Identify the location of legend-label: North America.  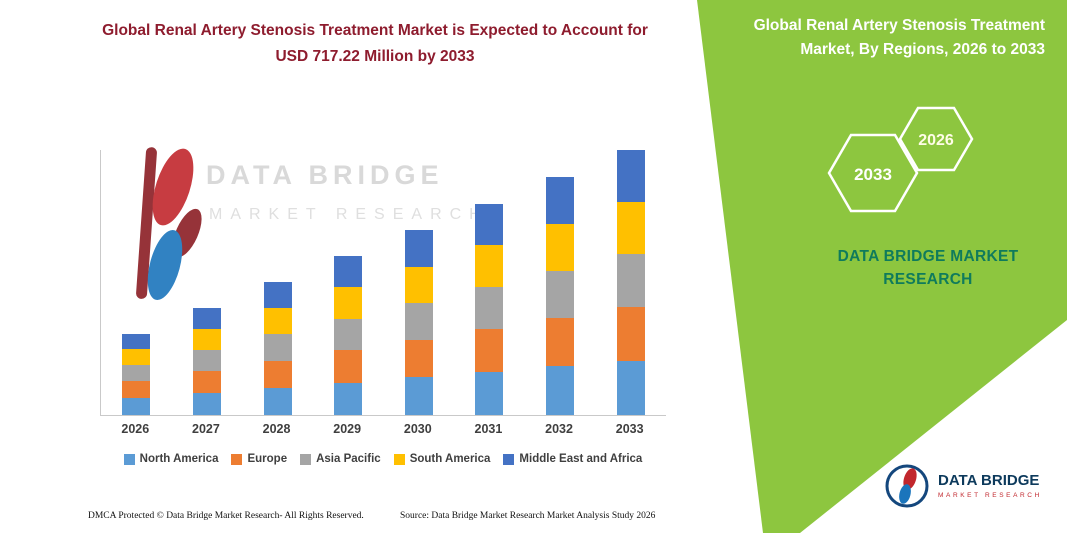
(179, 459).